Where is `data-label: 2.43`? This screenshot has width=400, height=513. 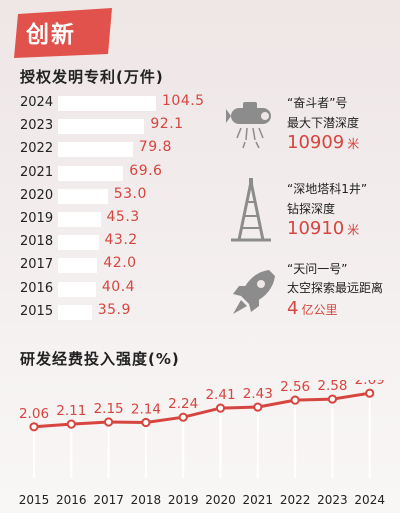 data-label: 2.43 is located at coordinates (258, 394).